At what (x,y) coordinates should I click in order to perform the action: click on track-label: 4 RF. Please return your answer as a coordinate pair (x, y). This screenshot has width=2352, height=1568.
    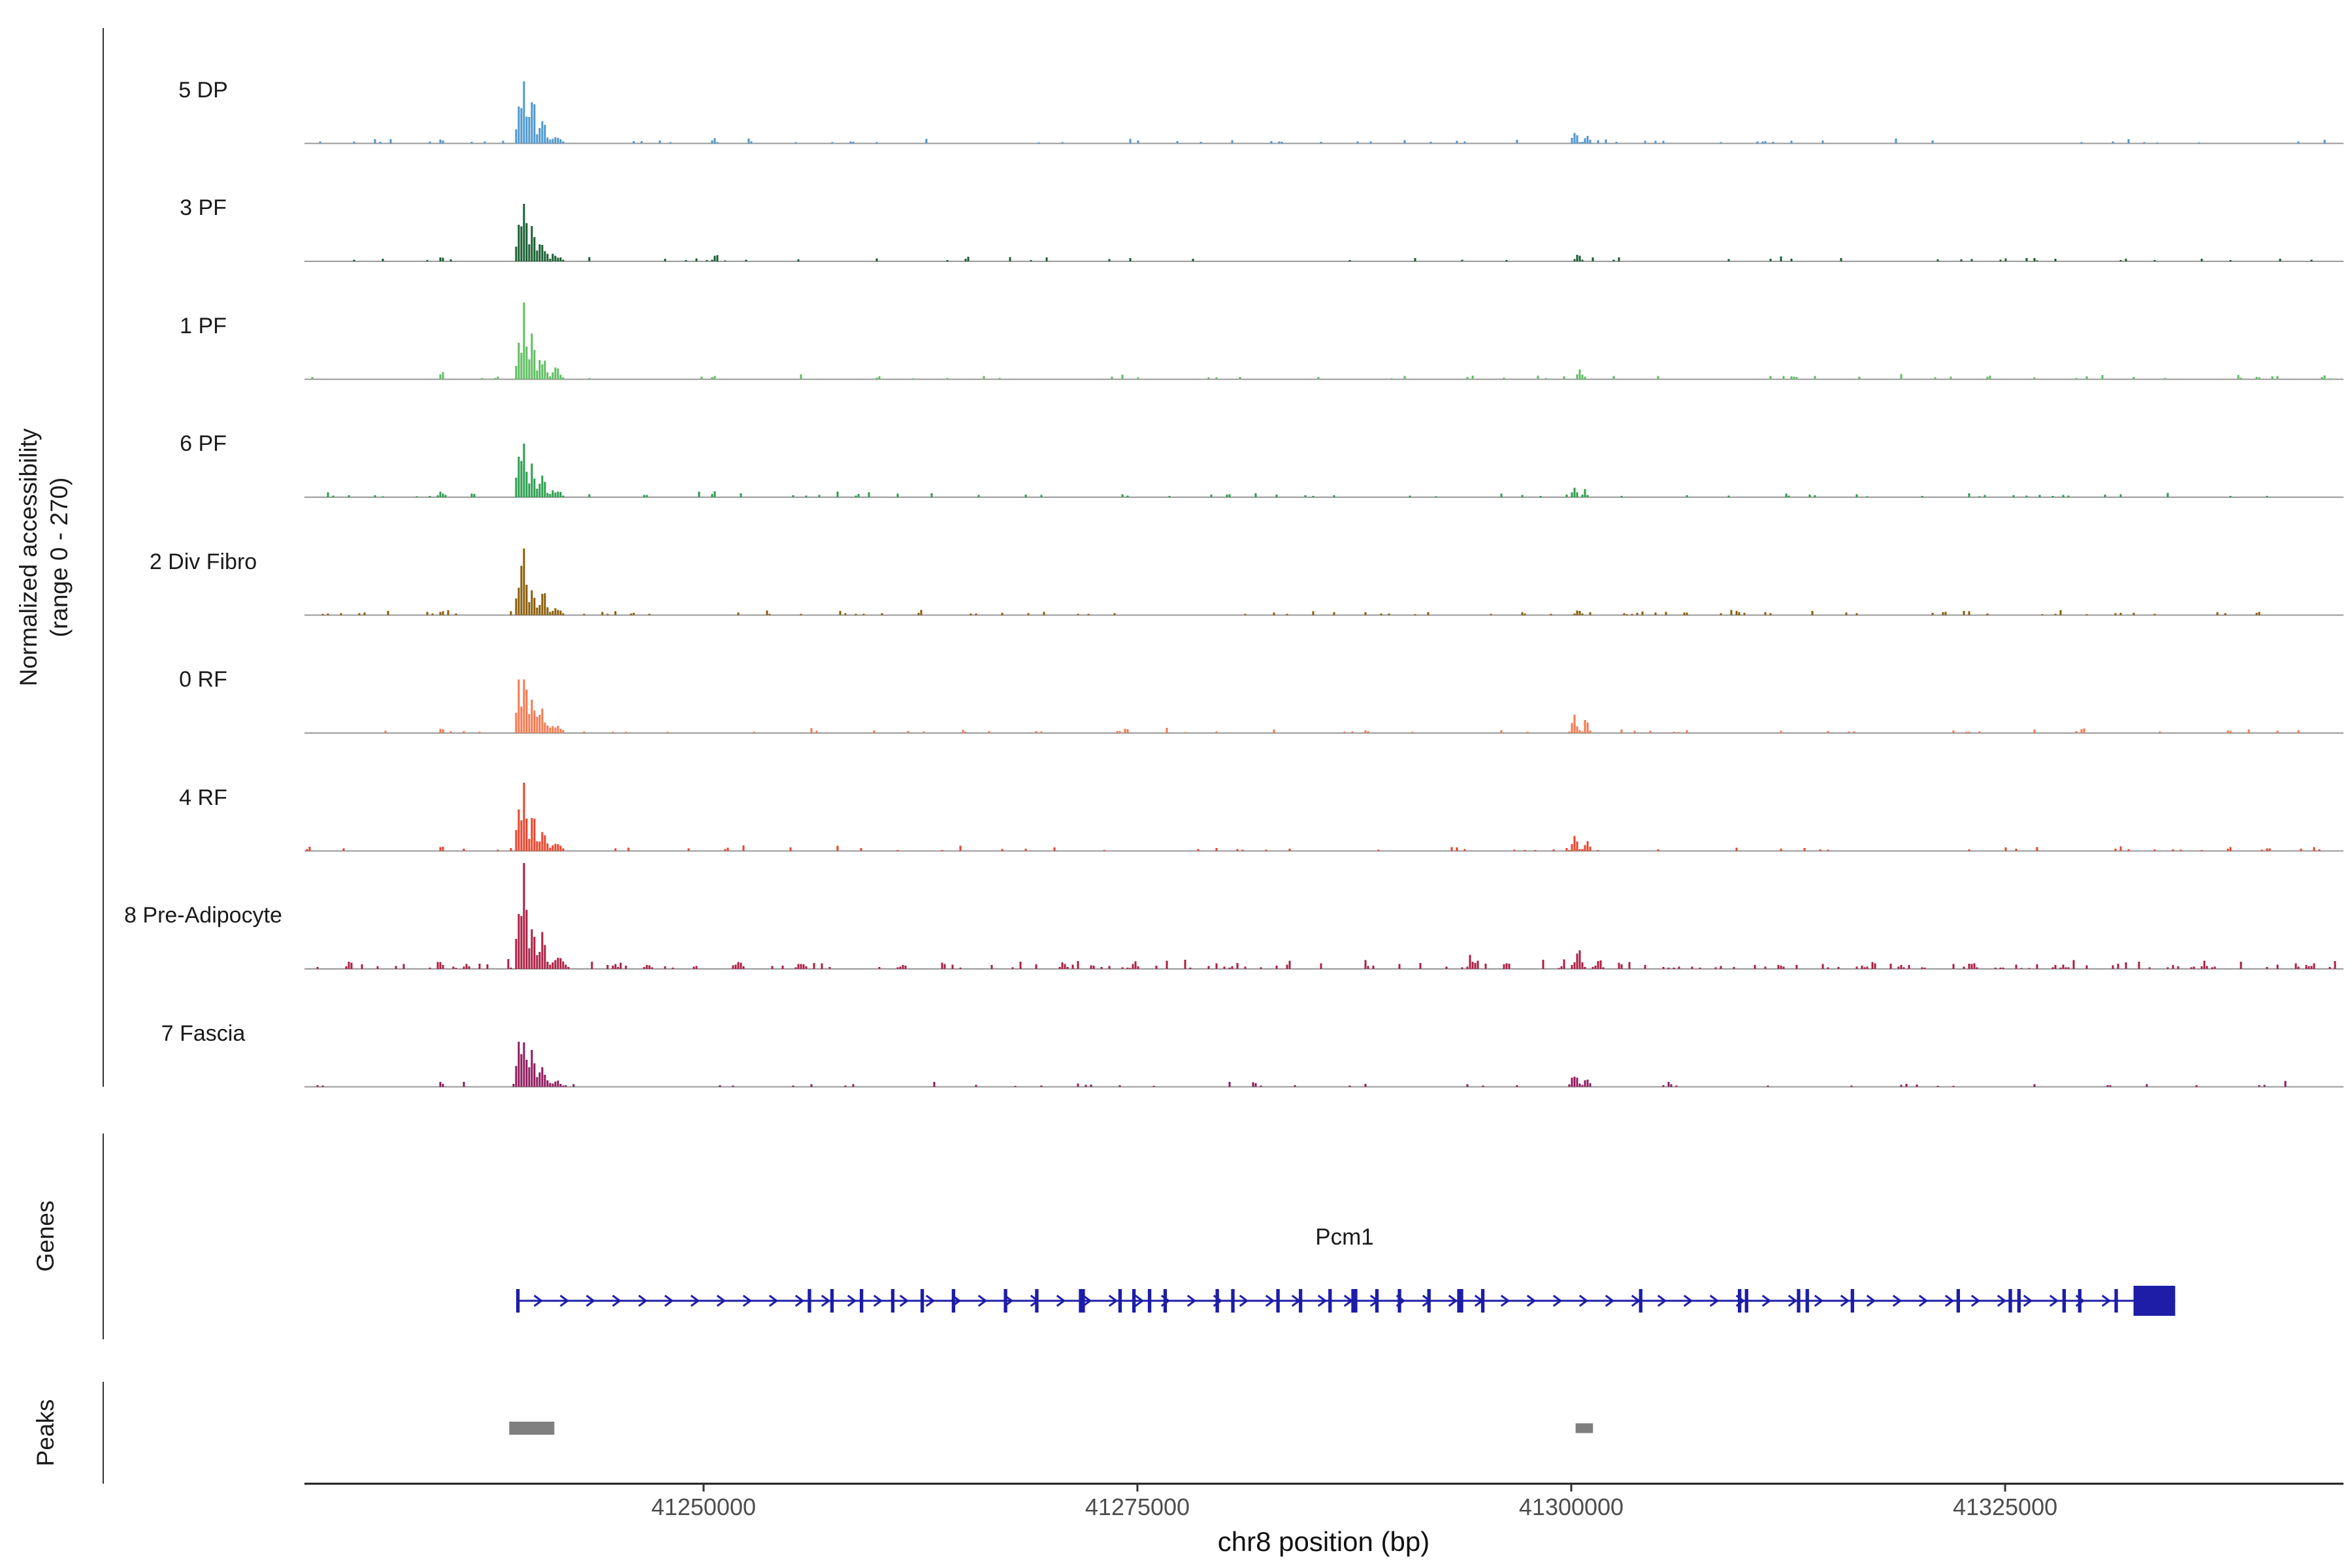
    Looking at the image, I should click on (203, 797).